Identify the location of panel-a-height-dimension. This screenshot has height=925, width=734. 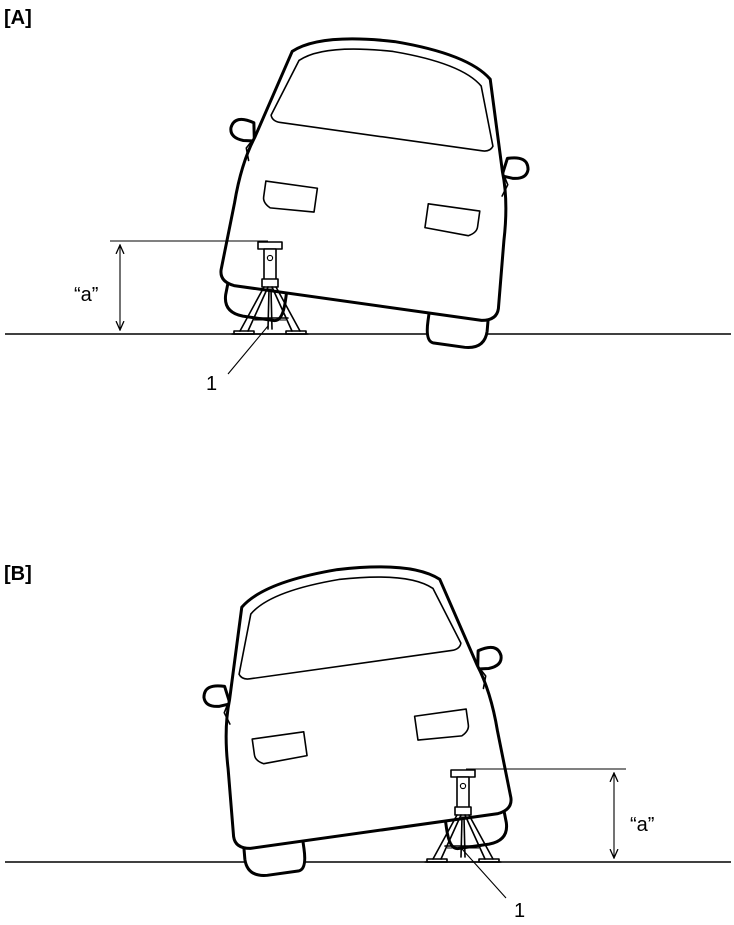
(189, 285).